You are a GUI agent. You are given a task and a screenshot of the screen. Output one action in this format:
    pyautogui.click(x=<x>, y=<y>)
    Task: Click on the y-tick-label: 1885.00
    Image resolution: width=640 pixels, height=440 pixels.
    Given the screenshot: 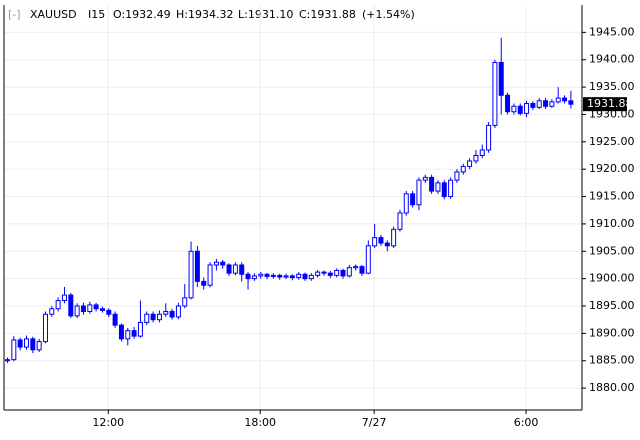 What is the action you would take?
    pyautogui.click(x=612, y=360)
    